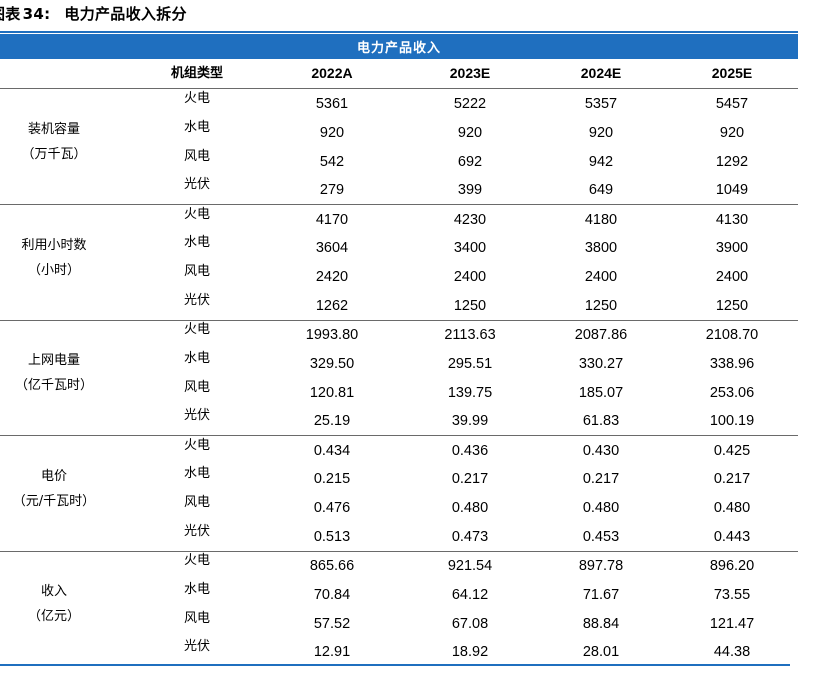 The height and width of the screenshot is (674, 820). Describe the element at coordinates (332, 277) in the screenshot. I see `value-cell: 2420` at that location.